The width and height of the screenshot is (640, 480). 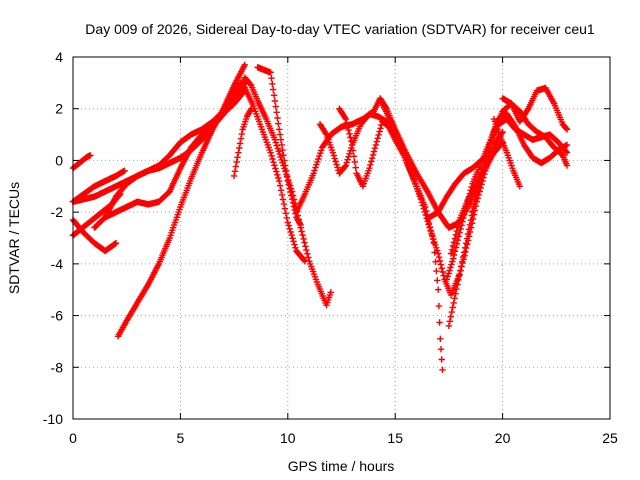 I want to click on y-axis-label: SDTVAR / TECUs, so click(x=14, y=238).